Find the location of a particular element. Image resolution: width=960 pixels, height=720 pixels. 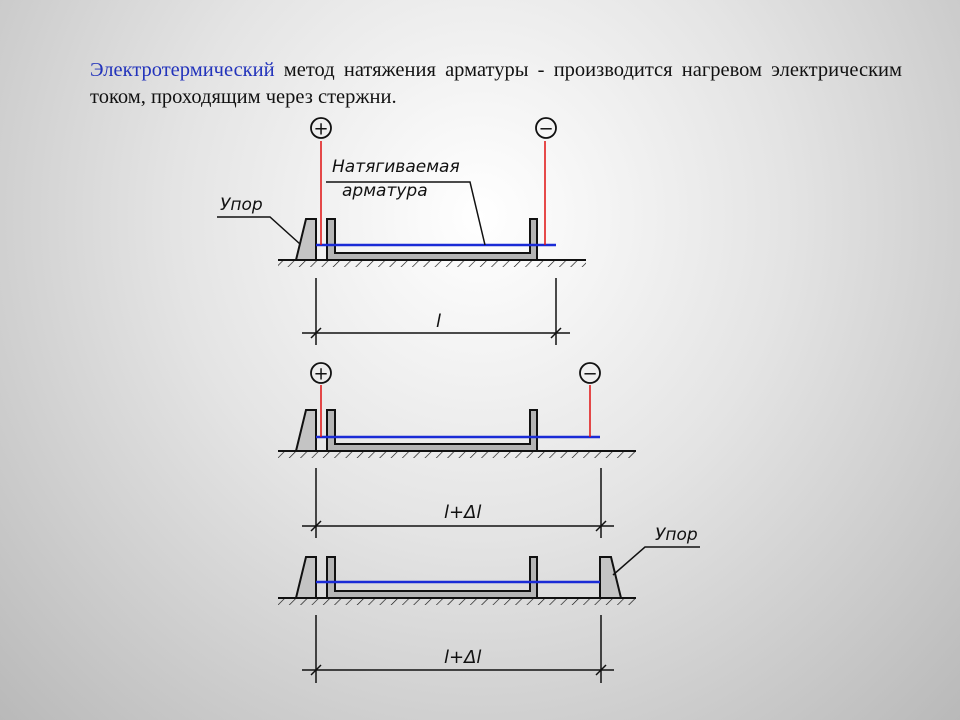

bar-label-line1: Натягиваемая is located at coordinates (396, 167).